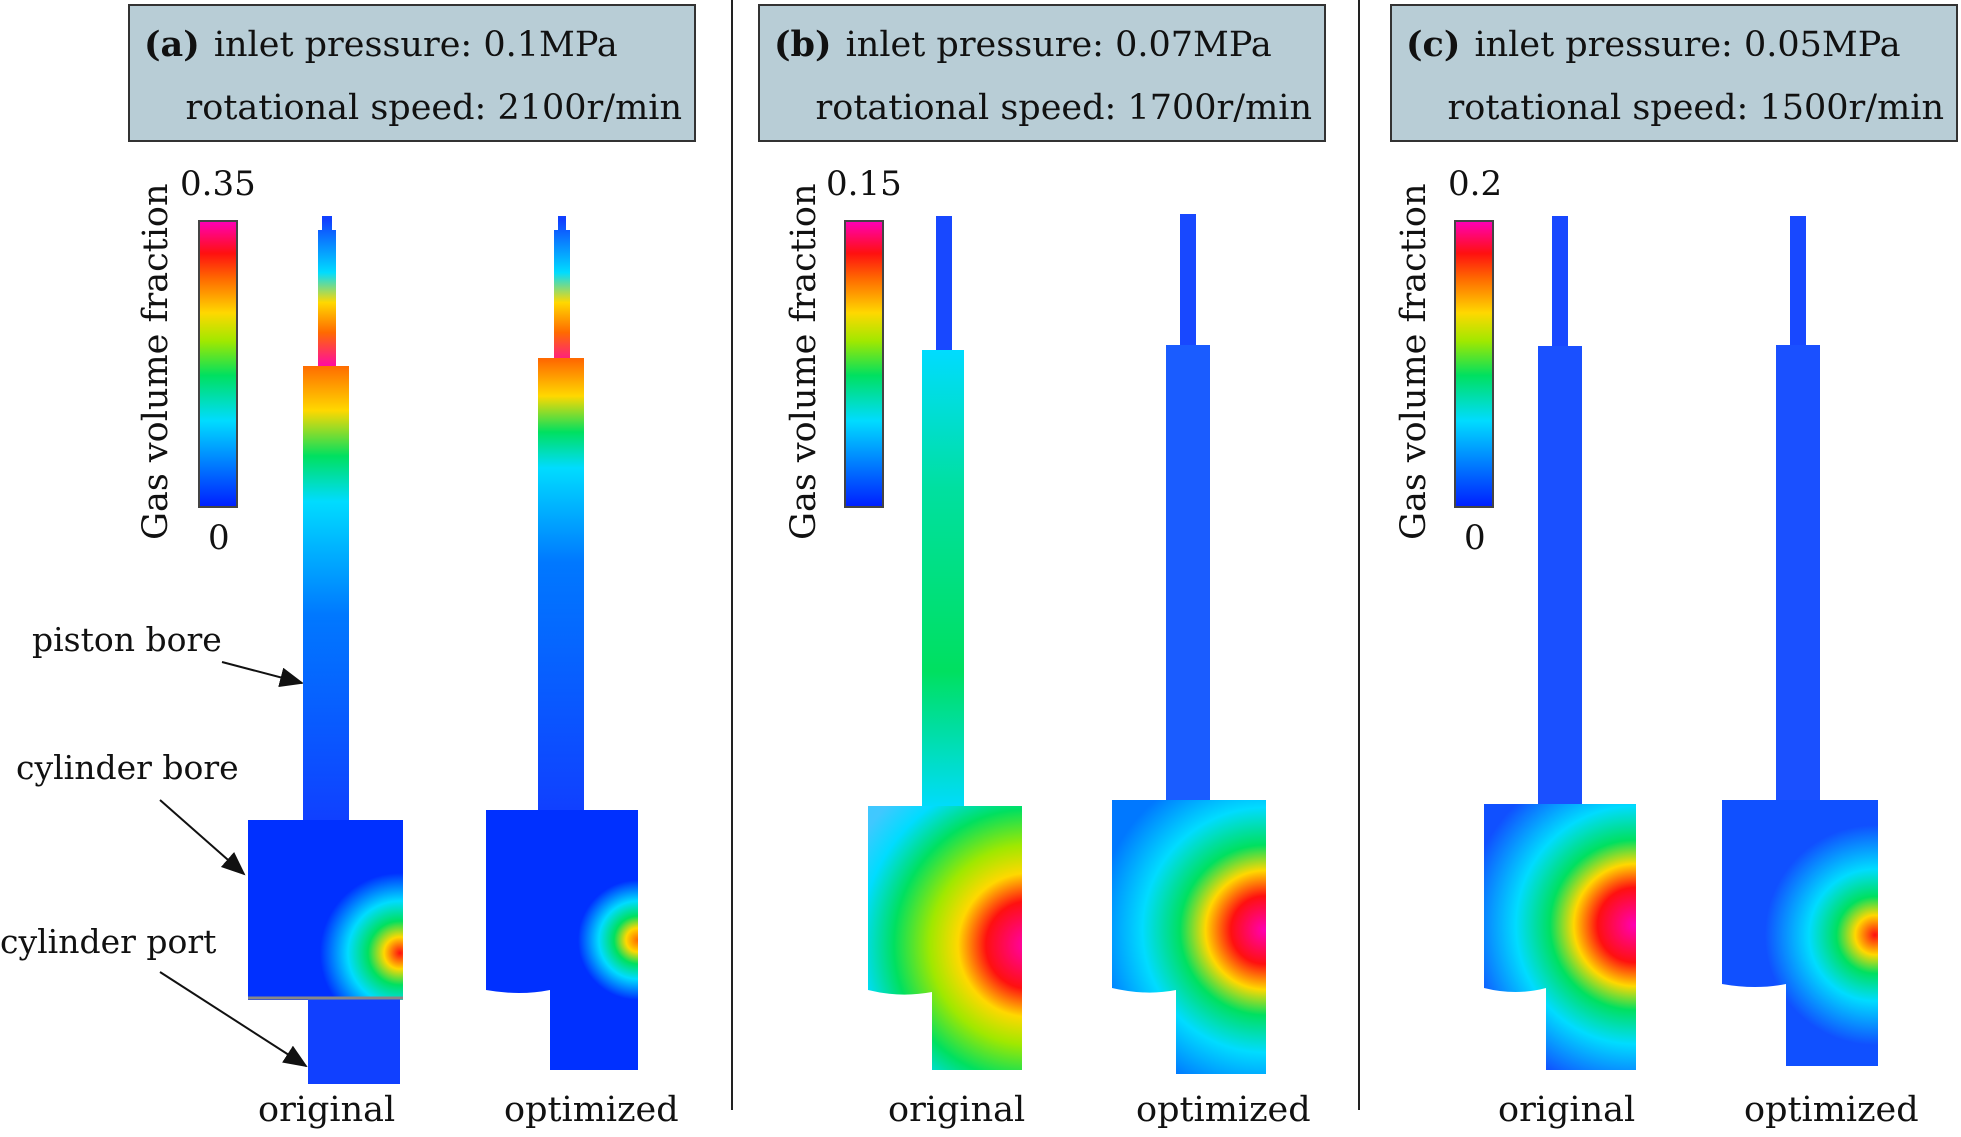 This screenshot has height=1137, width=1961. What do you see at coordinates (803, 44) in the screenshot?
I see `panel-tag: (b)` at bounding box center [803, 44].